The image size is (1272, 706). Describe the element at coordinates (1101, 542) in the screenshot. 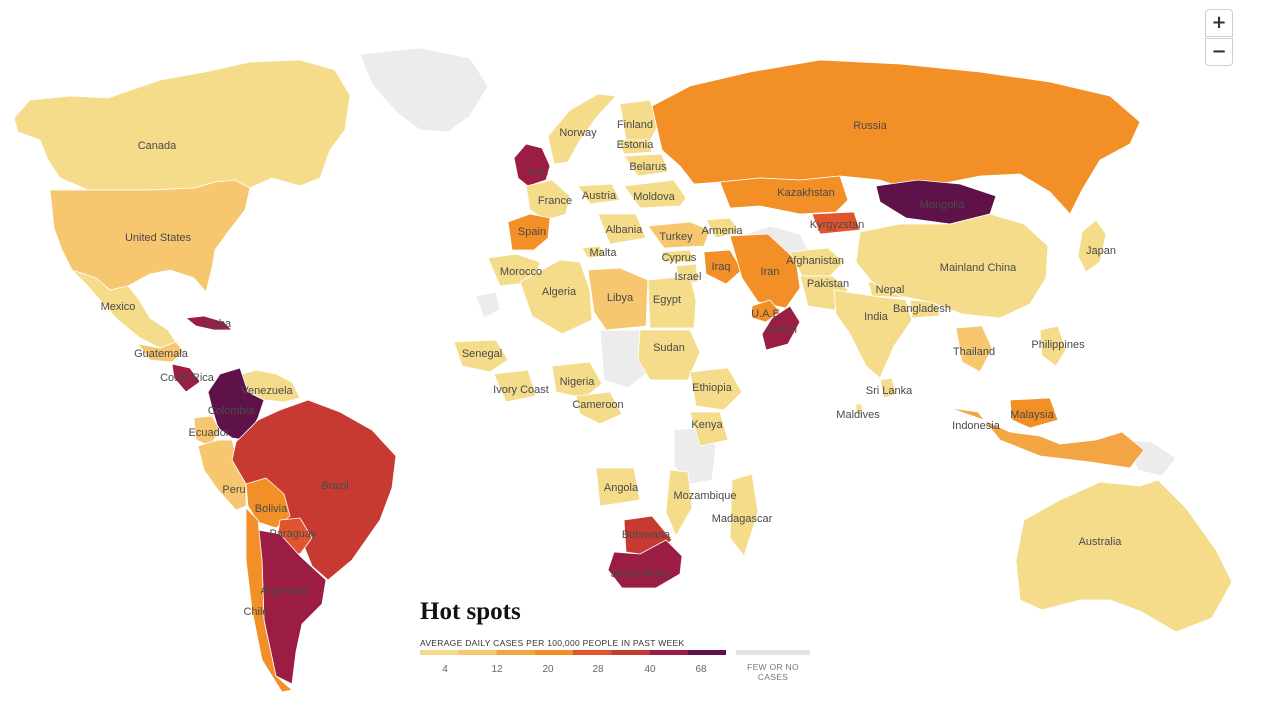

I see `country-label: Australia` at that location.